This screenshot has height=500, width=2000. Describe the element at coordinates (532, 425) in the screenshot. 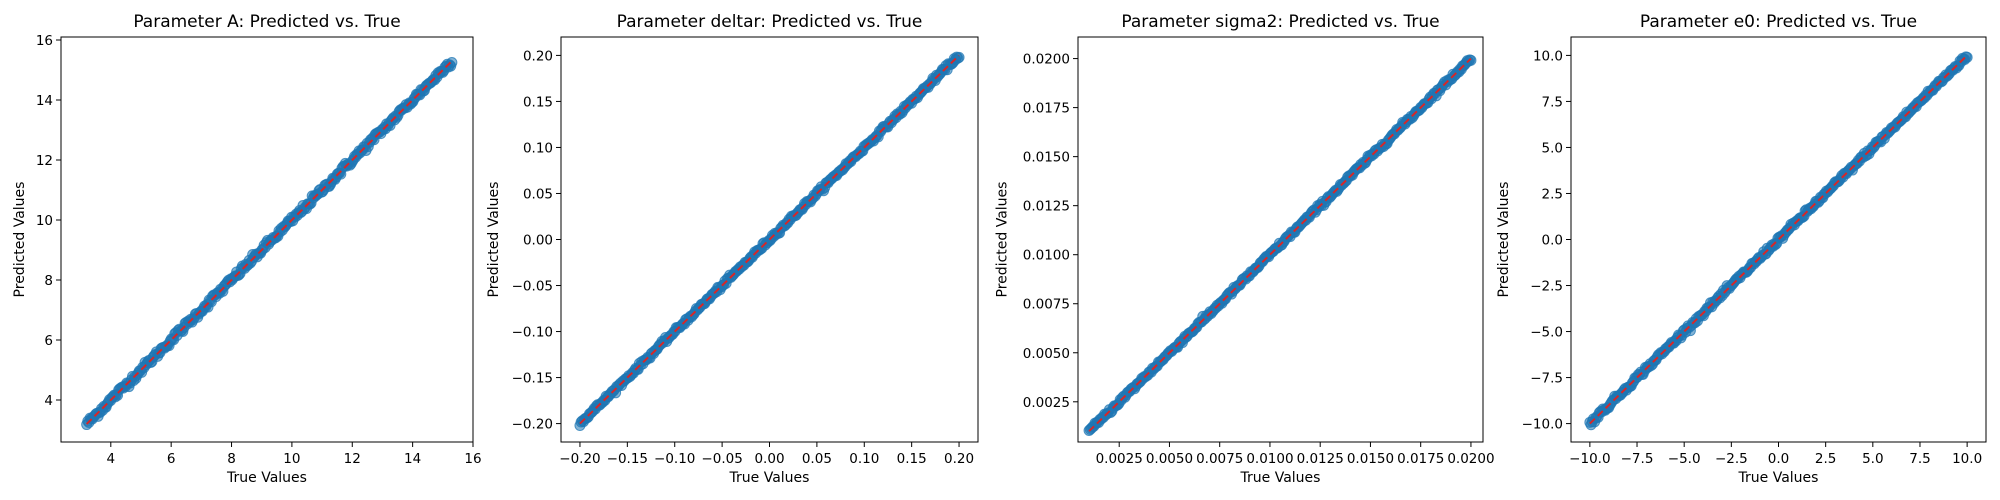

I see `y-tick-label: −0.20` at that location.